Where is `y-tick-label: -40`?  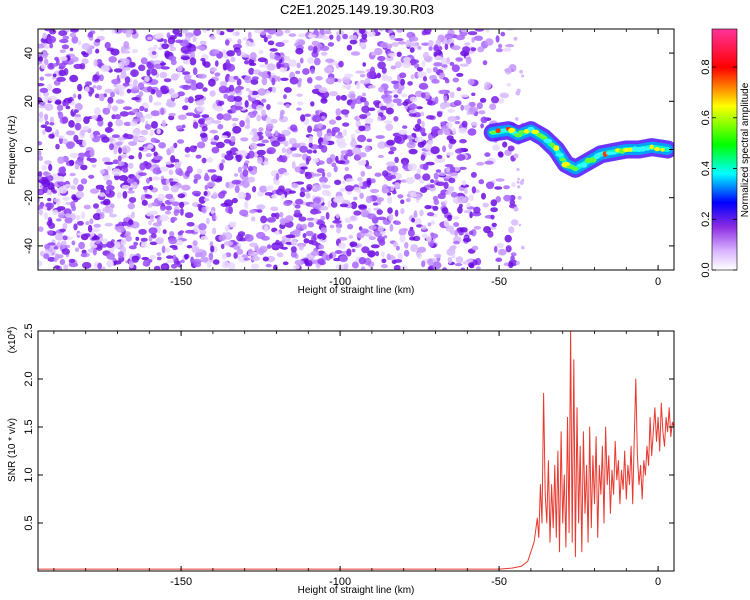
y-tick-label: -40 is located at coordinates (29, 246).